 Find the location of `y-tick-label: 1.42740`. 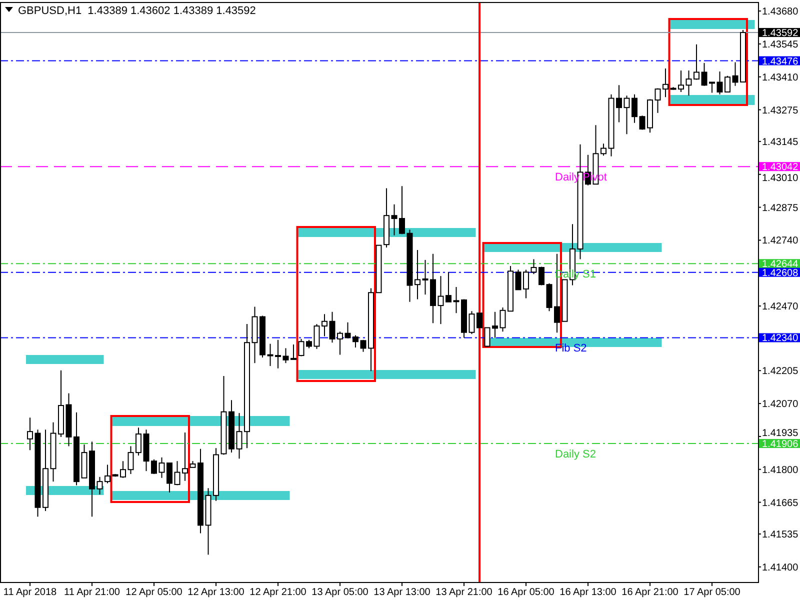

y-tick-label: 1.42740 is located at coordinates (780, 241).